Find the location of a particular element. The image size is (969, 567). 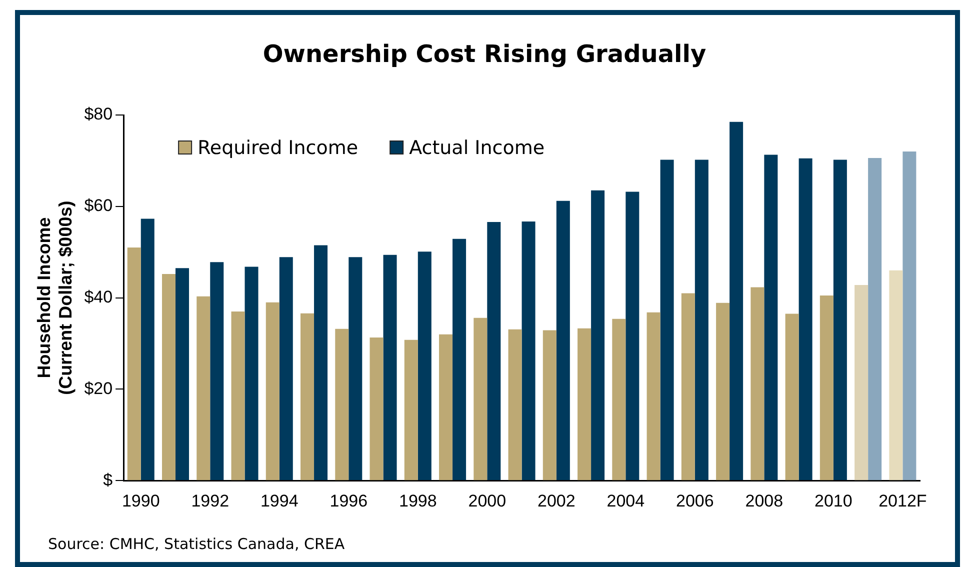

y-tick-label: $ is located at coordinates (108, 480).